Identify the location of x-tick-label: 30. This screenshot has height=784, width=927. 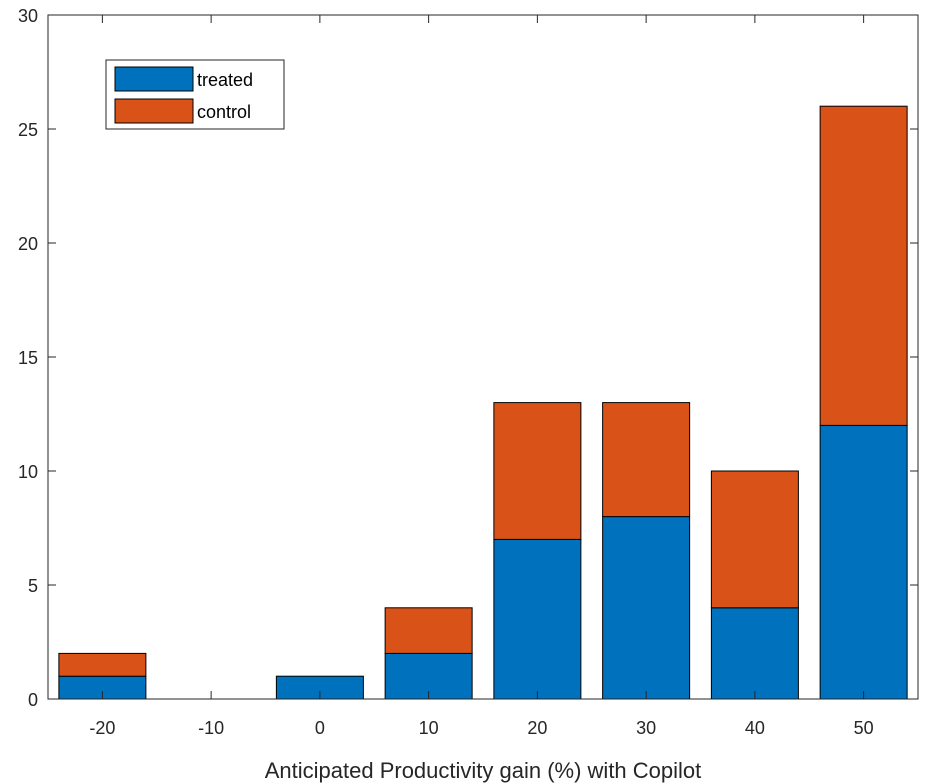
(646, 728).